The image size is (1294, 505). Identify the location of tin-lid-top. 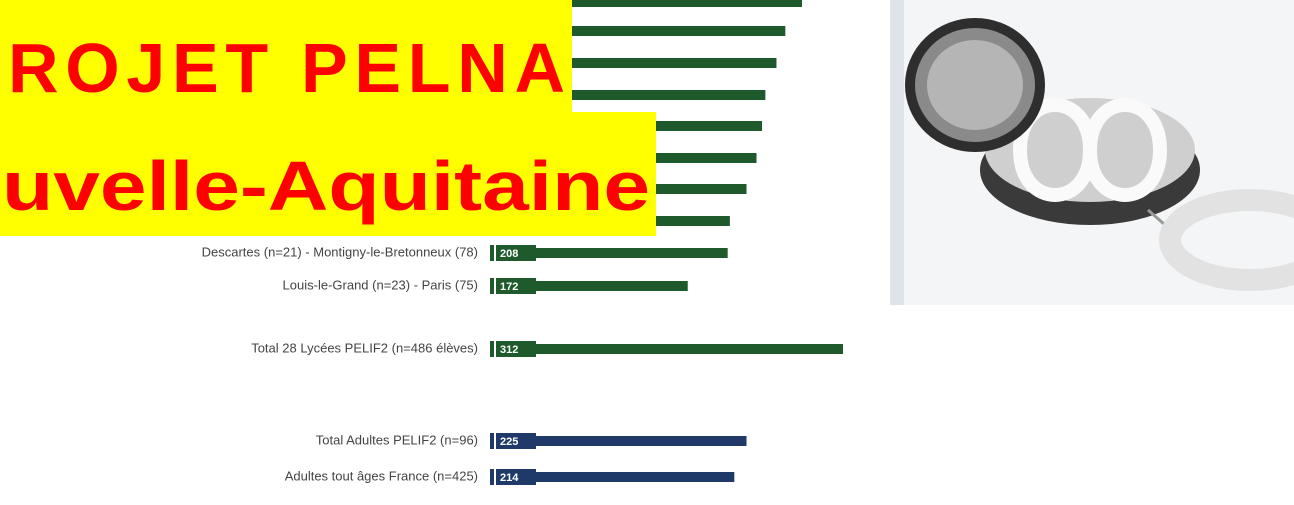
(975, 85).